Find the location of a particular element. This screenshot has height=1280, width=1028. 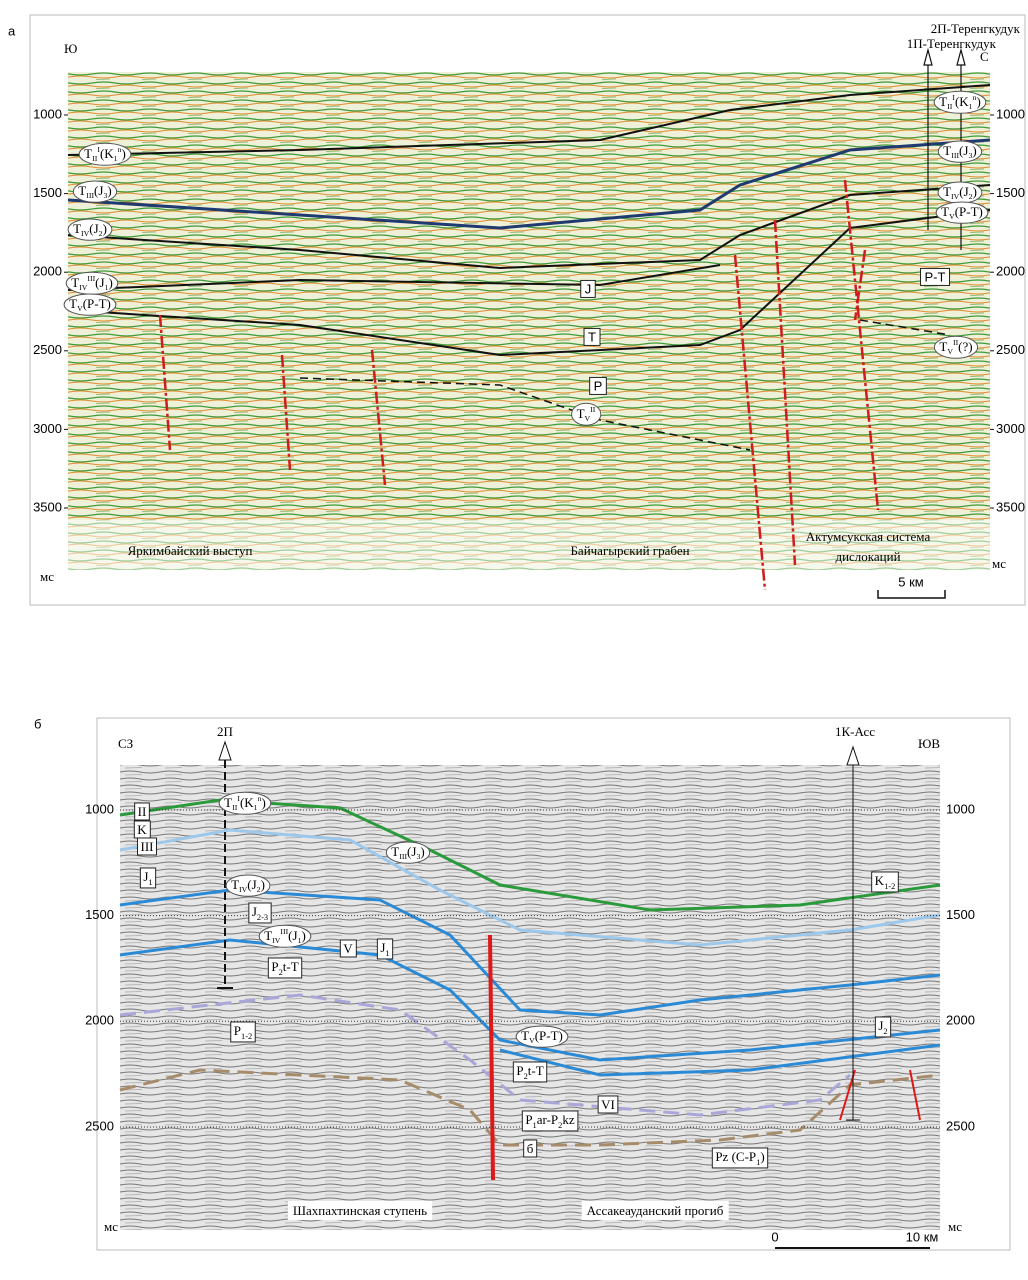

label-part: P is located at coordinates (274, 966).